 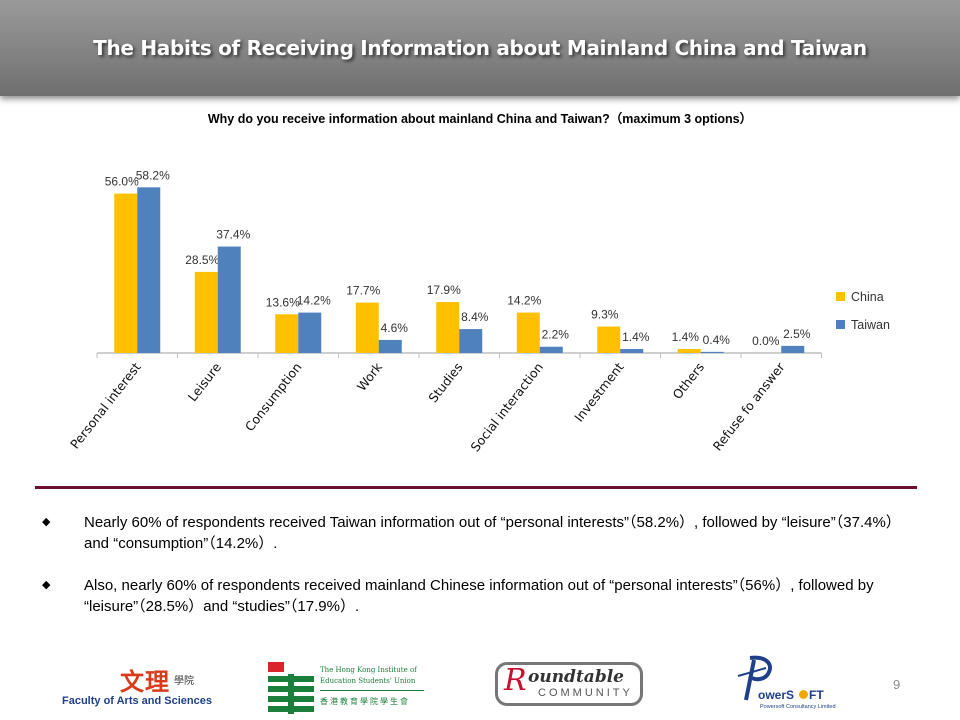 I want to click on roundtable-community-logo: R oundtable COMMUNITY, so click(x=569, y=684).